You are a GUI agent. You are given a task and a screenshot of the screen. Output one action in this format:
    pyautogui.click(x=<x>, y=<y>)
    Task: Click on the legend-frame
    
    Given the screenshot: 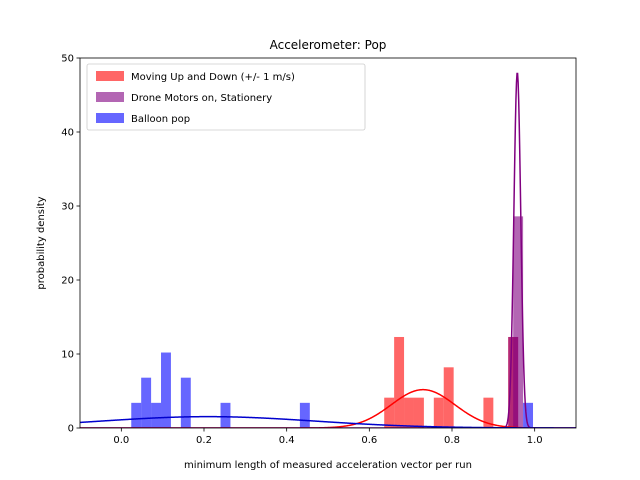 What is the action you would take?
    pyautogui.click(x=226, y=97)
    